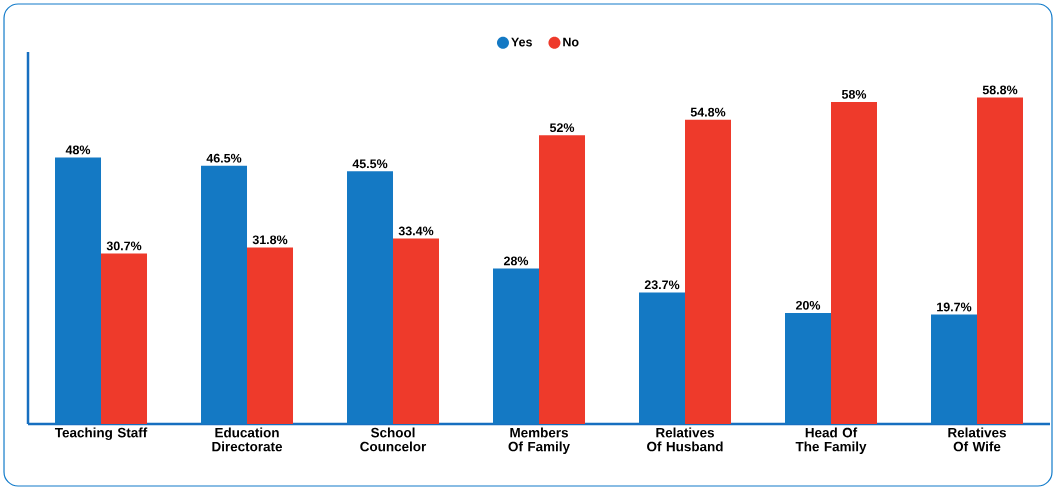 Image resolution: width=1054 pixels, height=488 pixels. I want to click on data-label: 45.5%, so click(370, 164).